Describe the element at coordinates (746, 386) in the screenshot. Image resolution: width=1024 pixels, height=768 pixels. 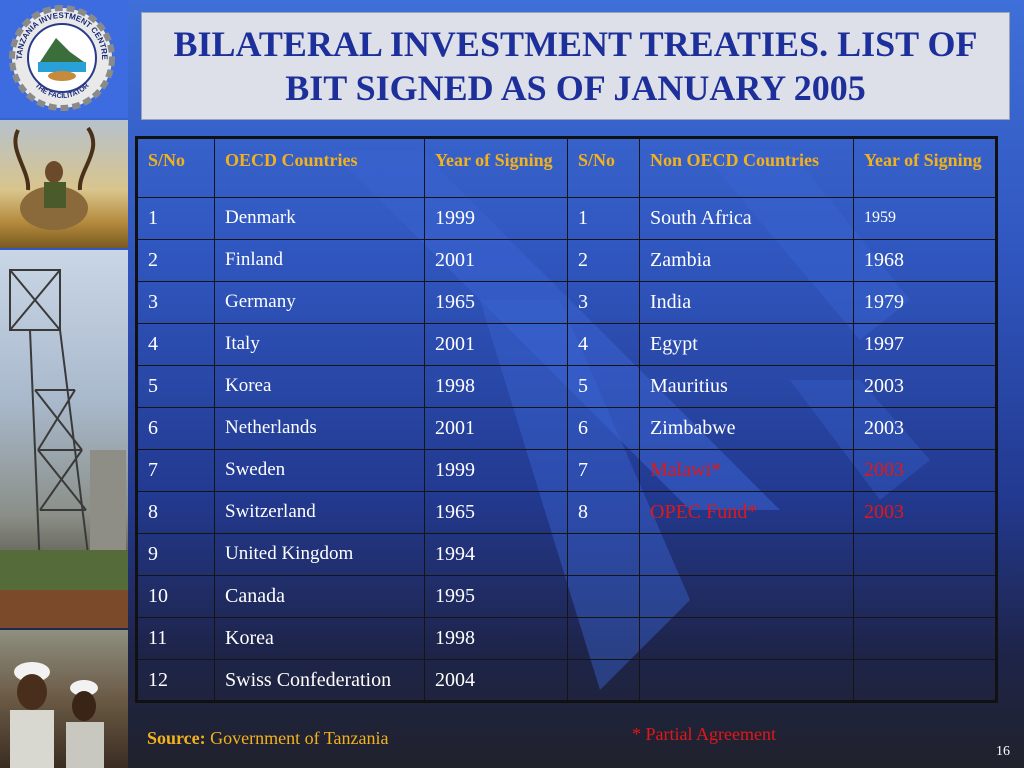
I see `cell-non-oecd-country: Mauritius` at that location.